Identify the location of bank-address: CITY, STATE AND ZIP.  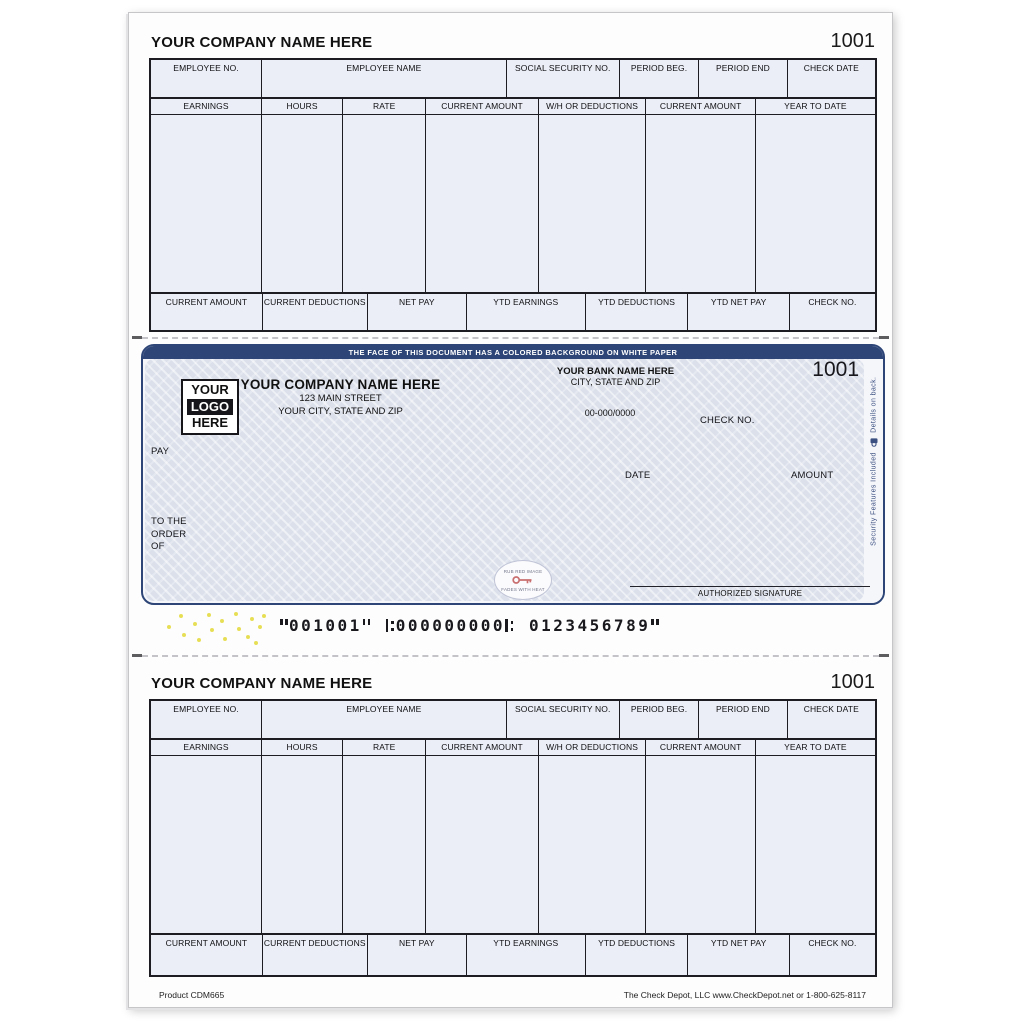
(615, 382).